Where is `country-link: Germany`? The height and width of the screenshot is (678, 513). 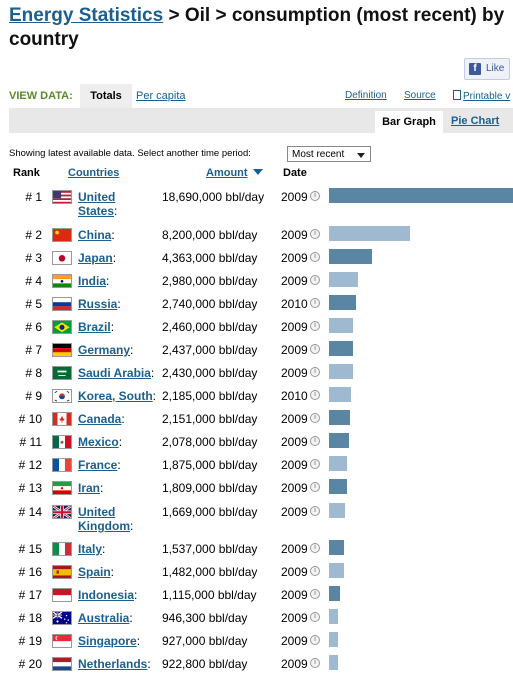
country-link: Germany is located at coordinates (104, 350).